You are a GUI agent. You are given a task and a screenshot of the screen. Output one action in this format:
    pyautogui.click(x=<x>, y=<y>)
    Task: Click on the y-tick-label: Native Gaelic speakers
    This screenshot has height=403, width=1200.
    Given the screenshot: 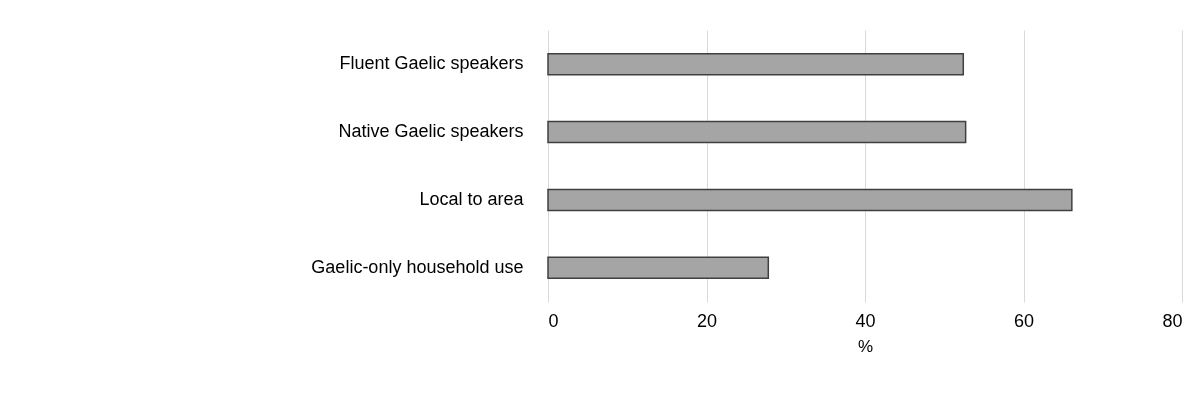 What is the action you would take?
    pyautogui.click(x=431, y=131)
    